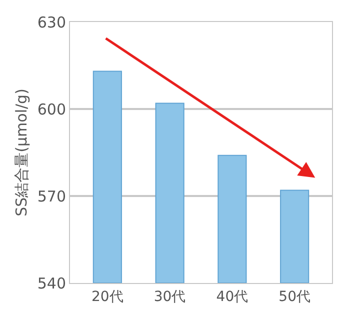  Describe the element at coordinates (108, 296) in the screenshot. I see `x-tick-label: 20代` at that location.